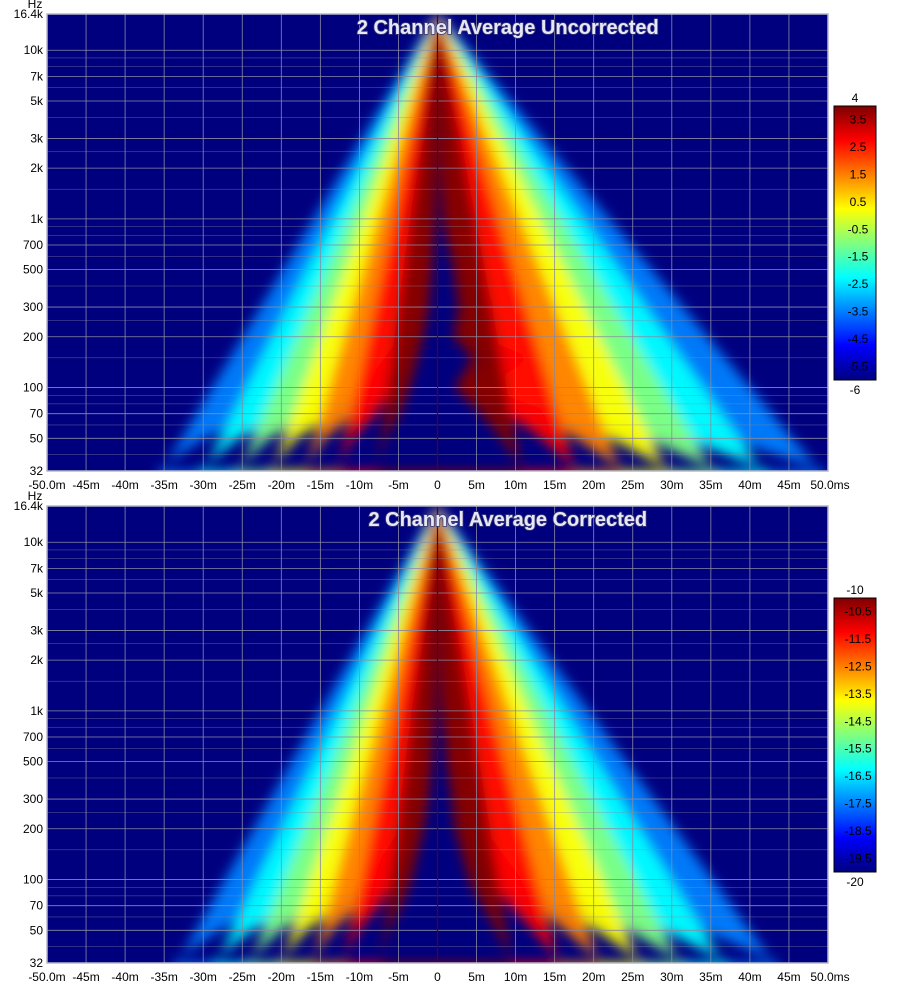 This screenshot has height=984, width=907. I want to click on x-tick-label: 15m, so click(554, 485).